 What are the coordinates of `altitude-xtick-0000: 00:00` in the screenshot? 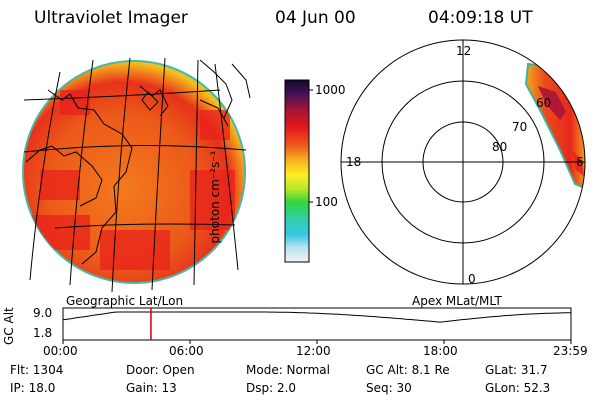 It's located at (60, 351).